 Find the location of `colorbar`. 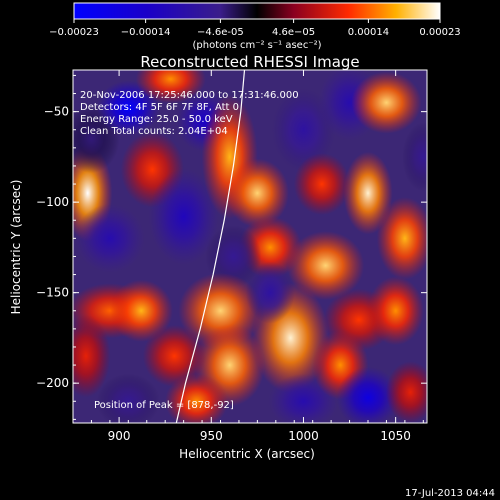

colorbar is located at coordinates (257, 11).